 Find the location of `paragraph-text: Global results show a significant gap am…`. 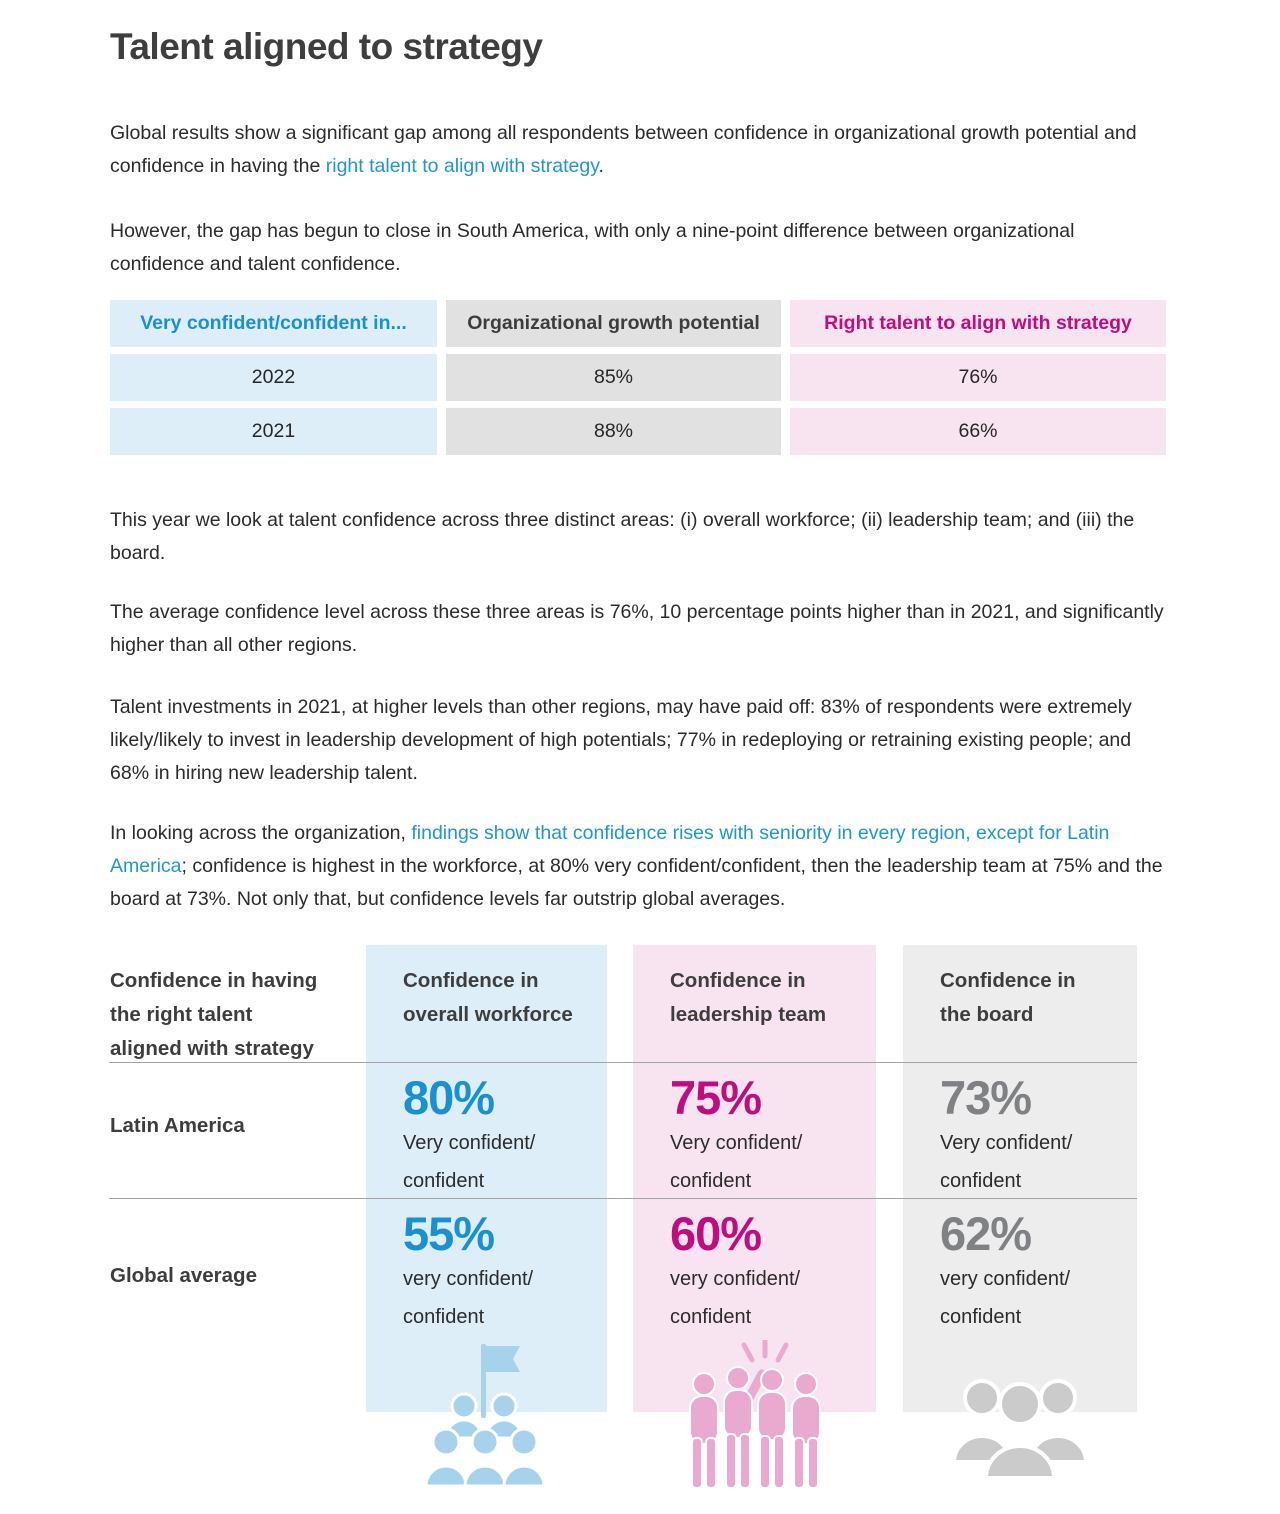

paragraph-text: Global results show a significant gap am… is located at coordinates (623, 149).